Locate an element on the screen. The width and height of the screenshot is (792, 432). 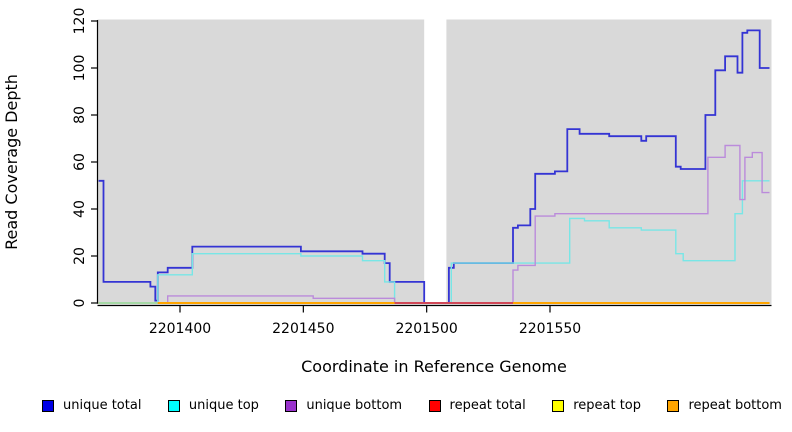
legend-item-repeat-total: repeat total is located at coordinates (477, 405).